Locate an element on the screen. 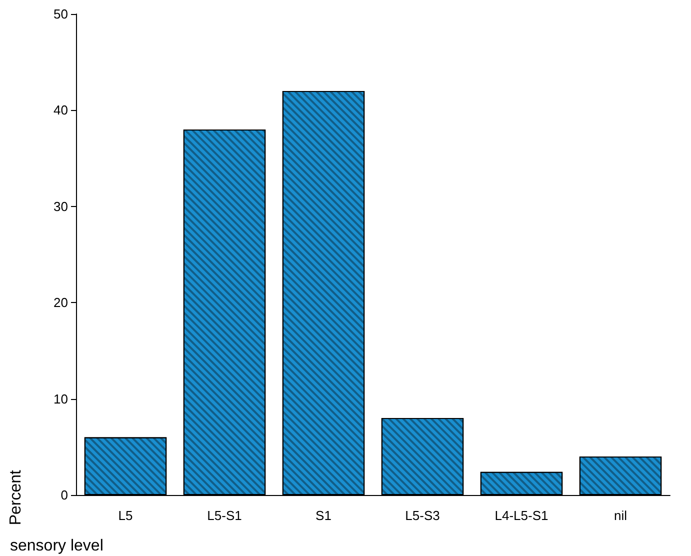 This screenshot has width=691, height=556. y-tick-label: 50 is located at coordinates (61, 14).